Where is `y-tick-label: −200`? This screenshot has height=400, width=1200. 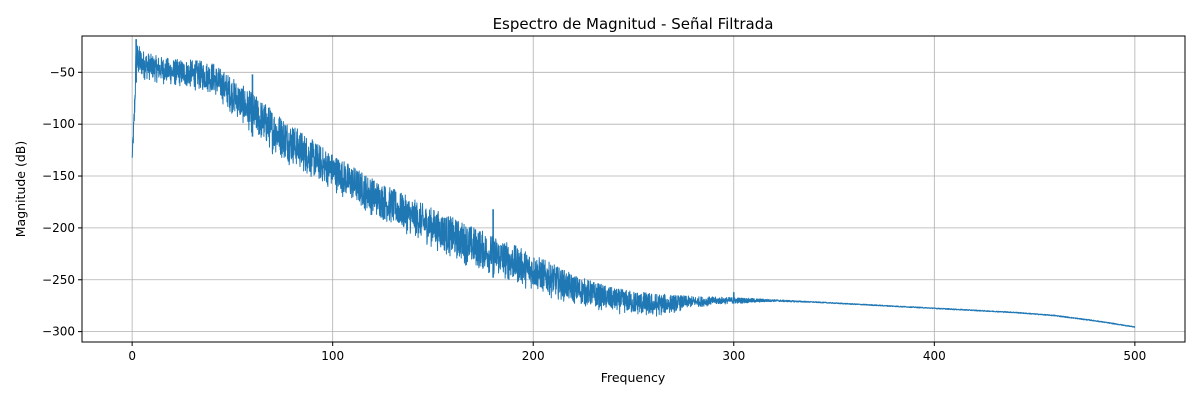
y-tick-label: −200 is located at coordinates (58, 228).